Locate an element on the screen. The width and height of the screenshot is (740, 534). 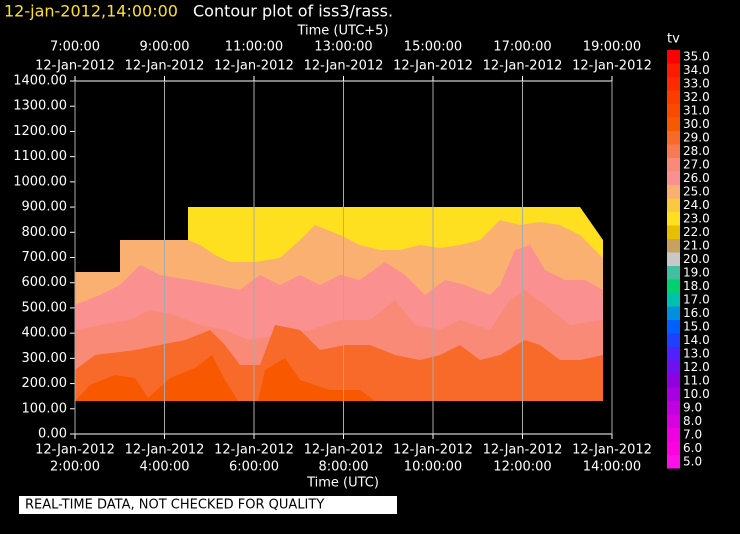
colorbar-label: 32.0 is located at coordinates (696, 97).